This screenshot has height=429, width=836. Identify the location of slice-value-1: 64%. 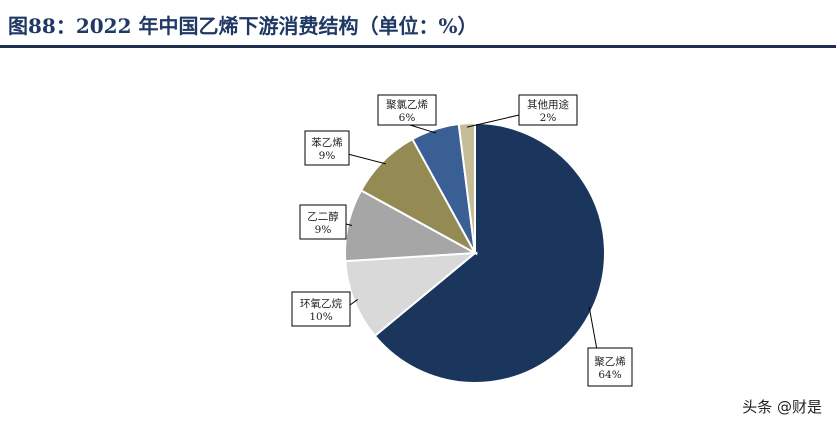
(609, 375).